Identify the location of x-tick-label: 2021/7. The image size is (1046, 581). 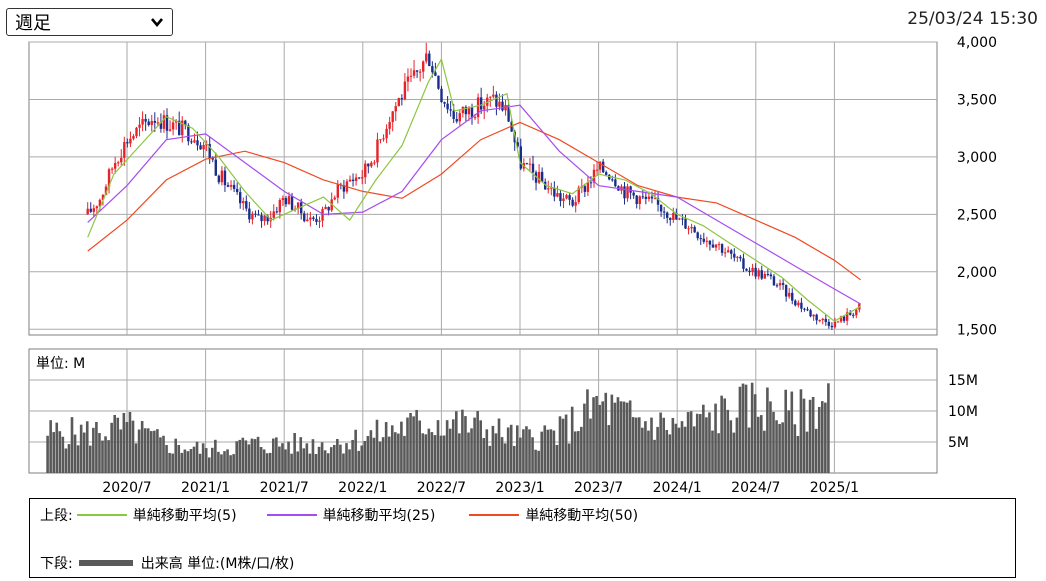
(284, 488).